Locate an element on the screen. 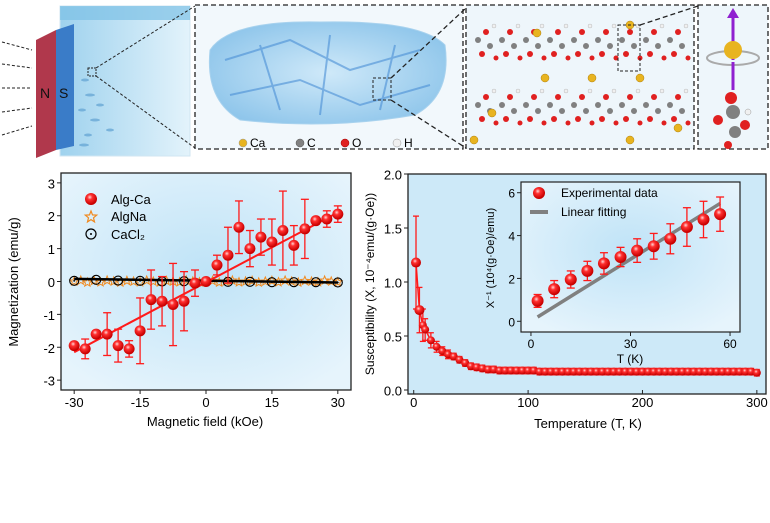  ca-ion is located at coordinates (733, 50).